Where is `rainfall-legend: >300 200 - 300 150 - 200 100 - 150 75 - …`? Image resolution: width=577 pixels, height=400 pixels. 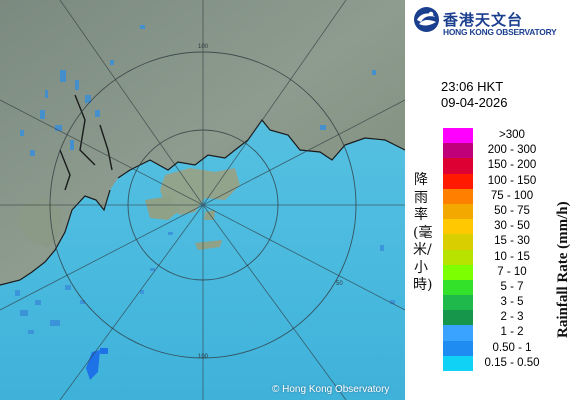
rainfall-legend: >300 200 - 300 150 - 200 100 - 150 75 - … is located at coordinates (503, 249).